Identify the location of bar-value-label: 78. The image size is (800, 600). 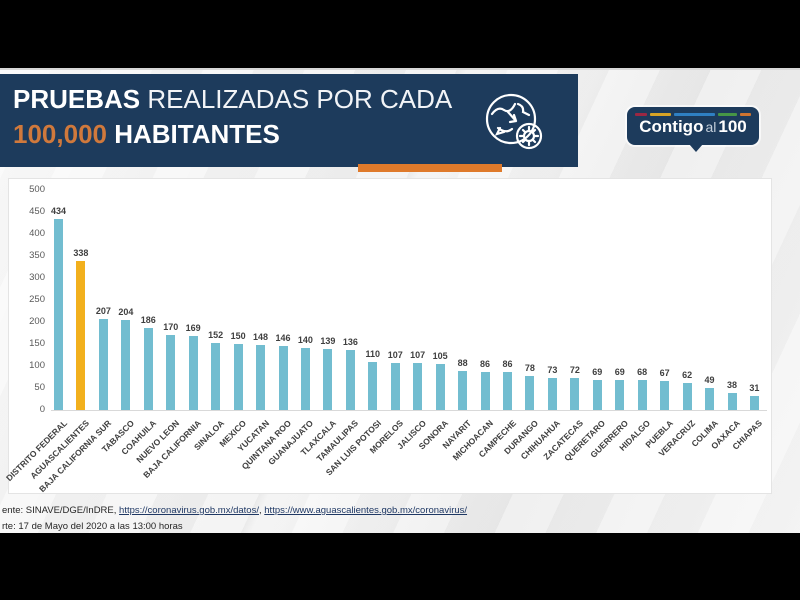
(529, 367).